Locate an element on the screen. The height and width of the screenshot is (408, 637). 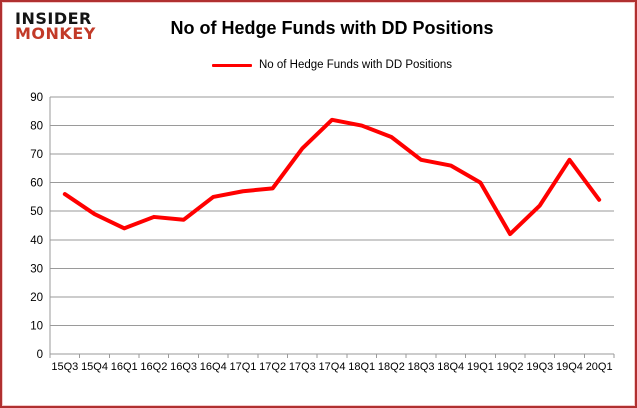
x-axis-label: 19Q4 is located at coordinates (569, 367).